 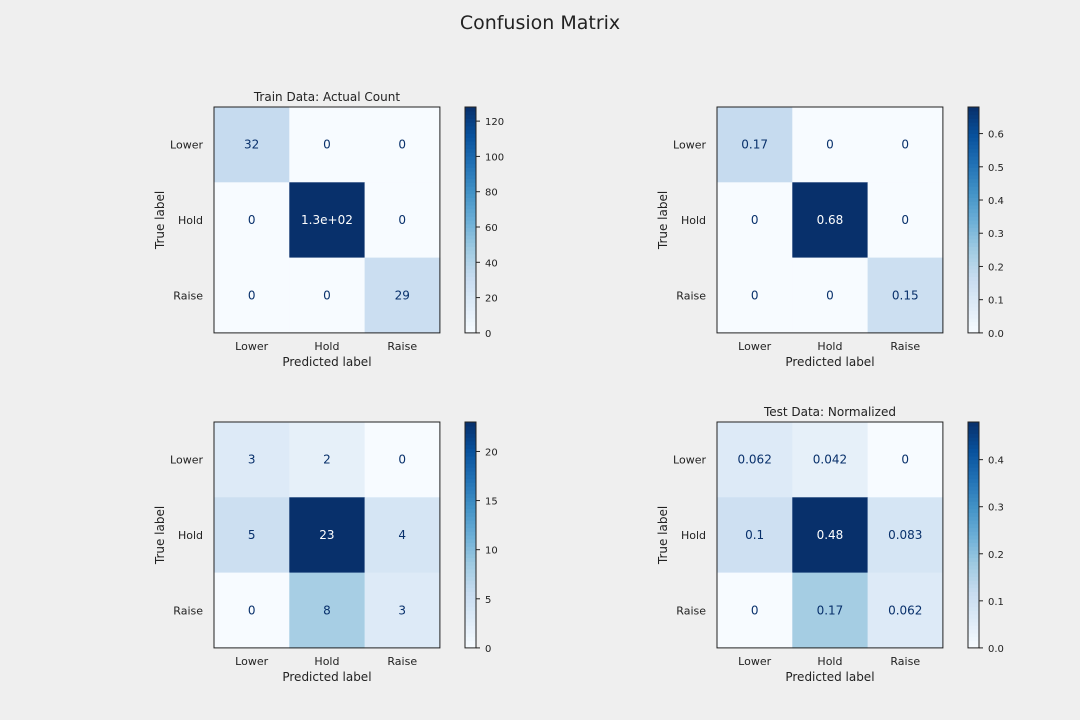 What do you see at coordinates (491, 263) in the screenshot?
I see `colorbar-tick-label: 40` at bounding box center [491, 263].